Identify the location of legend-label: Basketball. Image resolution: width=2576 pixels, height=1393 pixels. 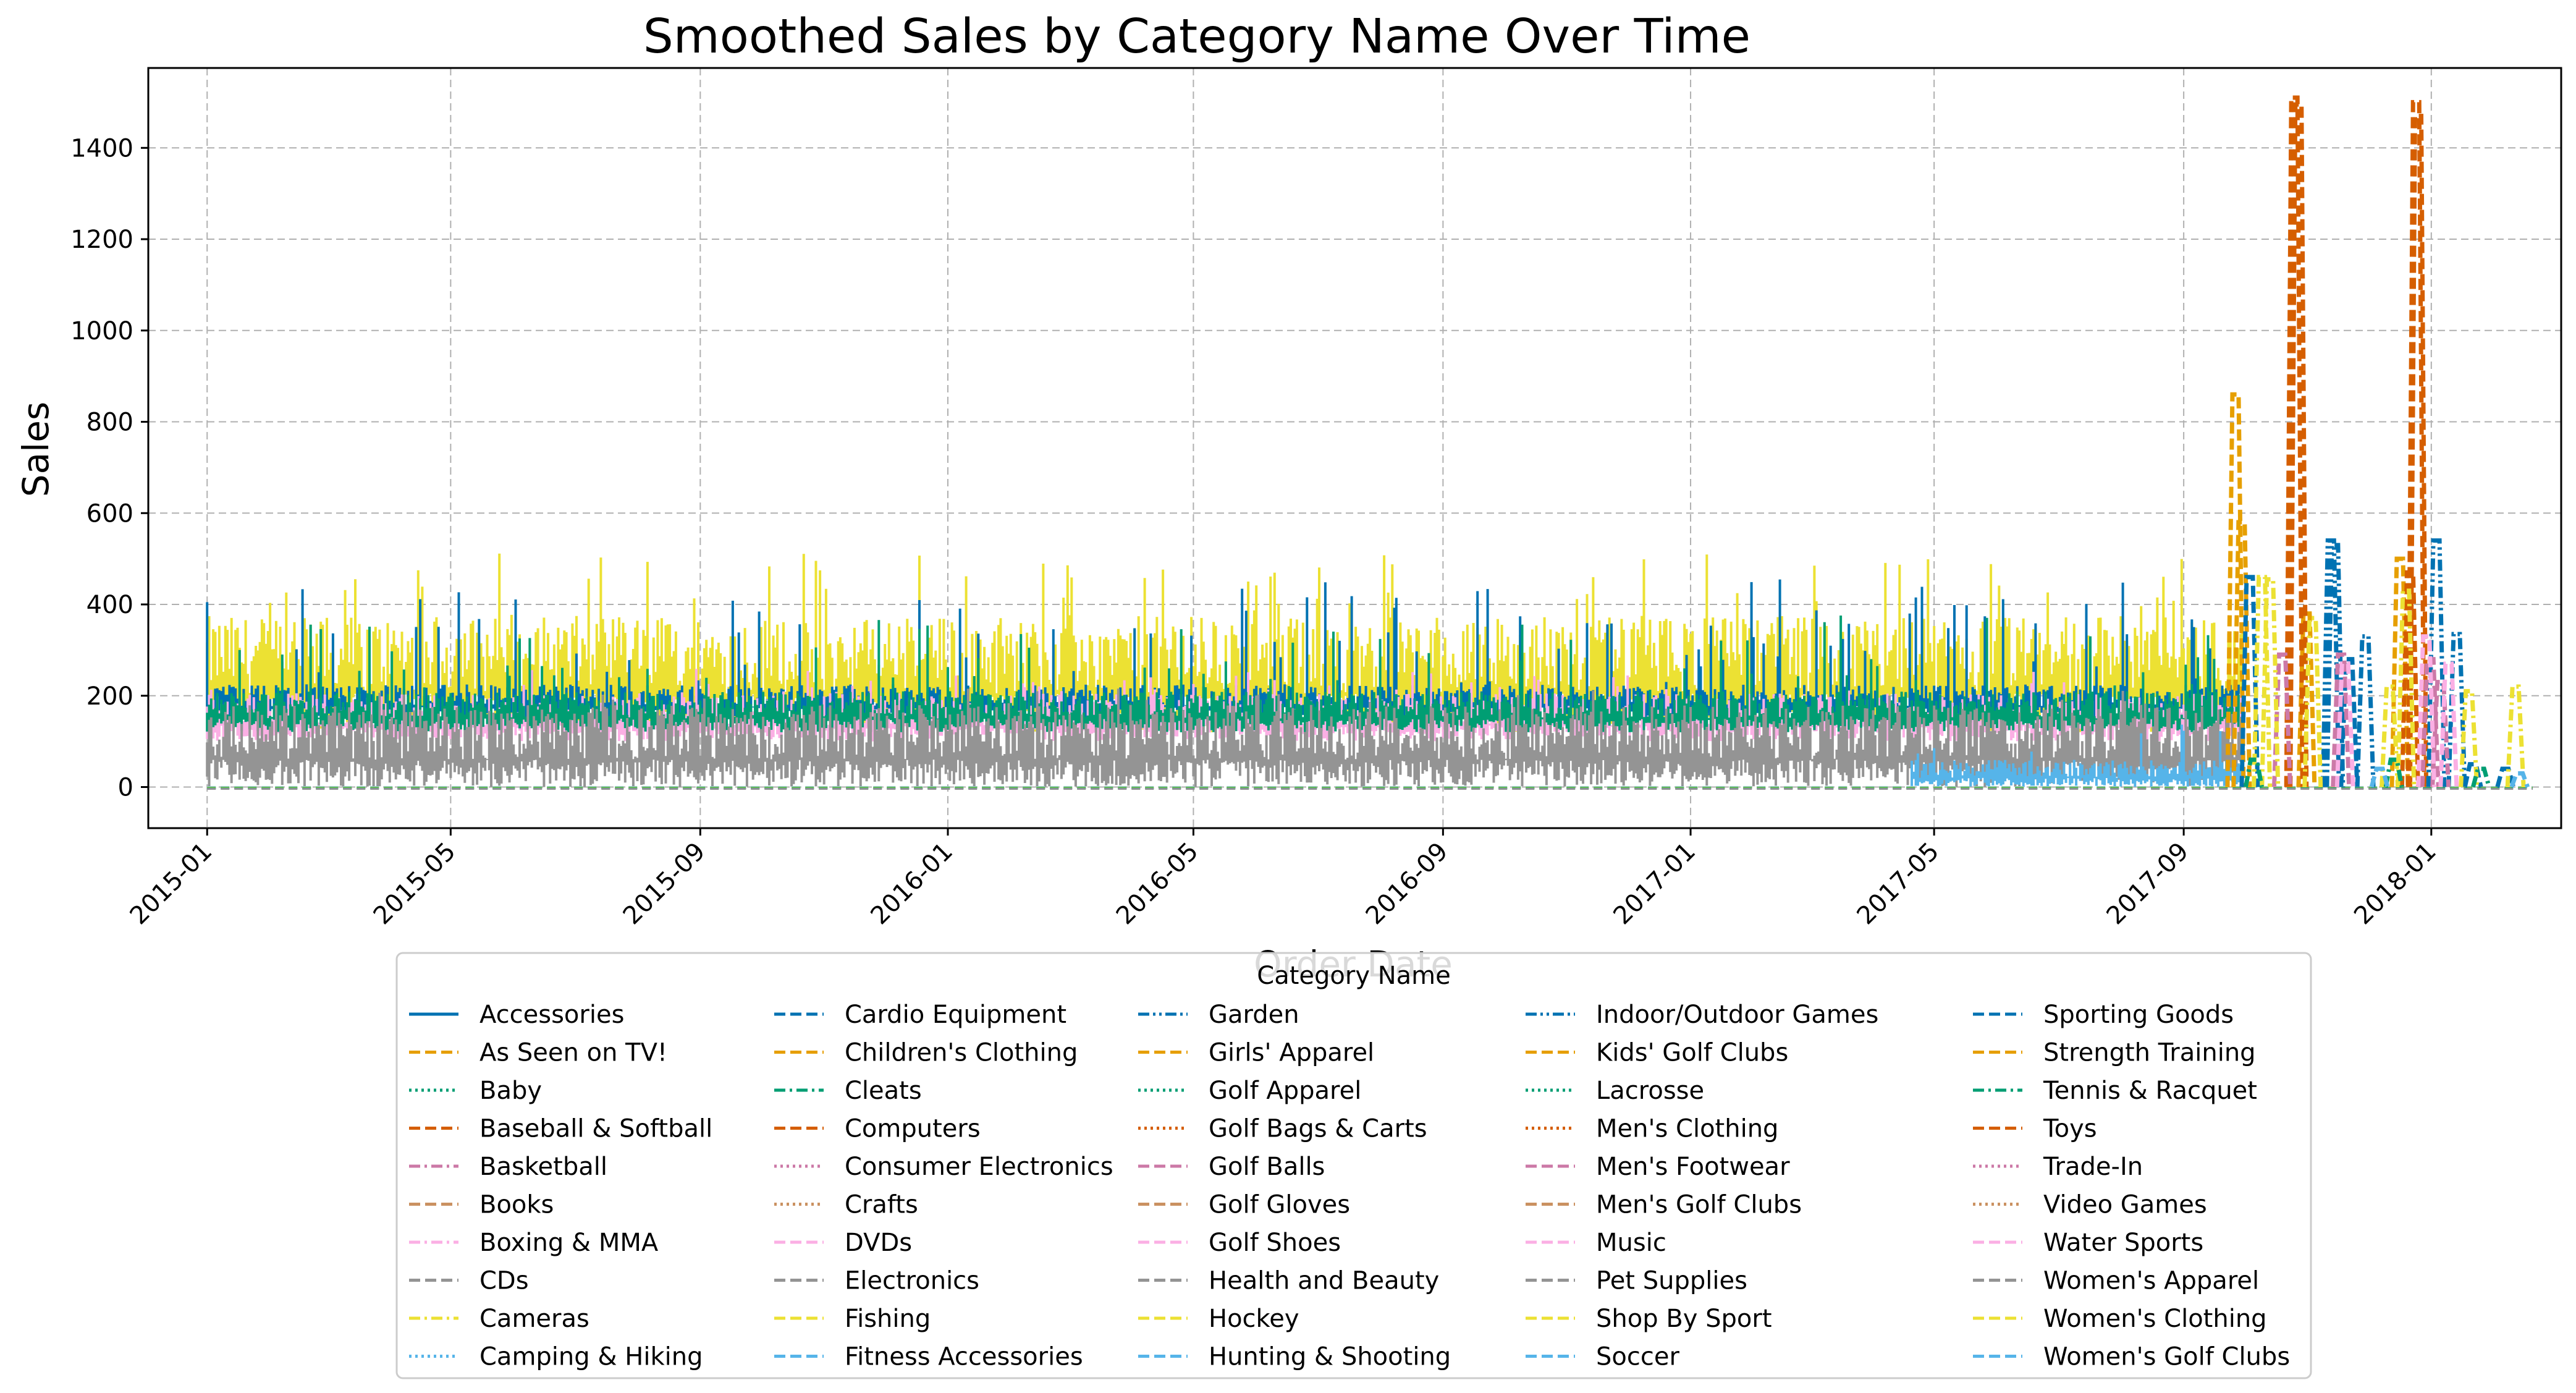
(543, 1167).